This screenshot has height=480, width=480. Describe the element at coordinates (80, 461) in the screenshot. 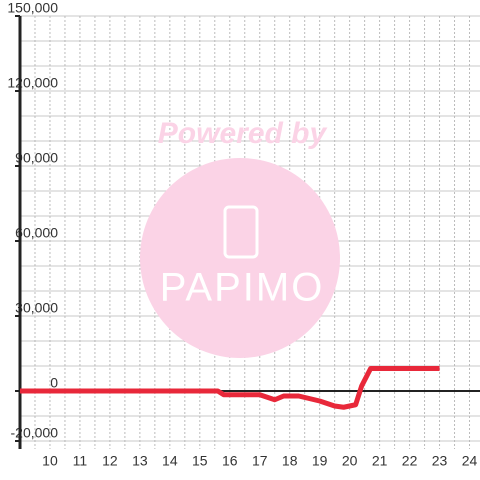

I see `x-tick-label: 11` at that location.